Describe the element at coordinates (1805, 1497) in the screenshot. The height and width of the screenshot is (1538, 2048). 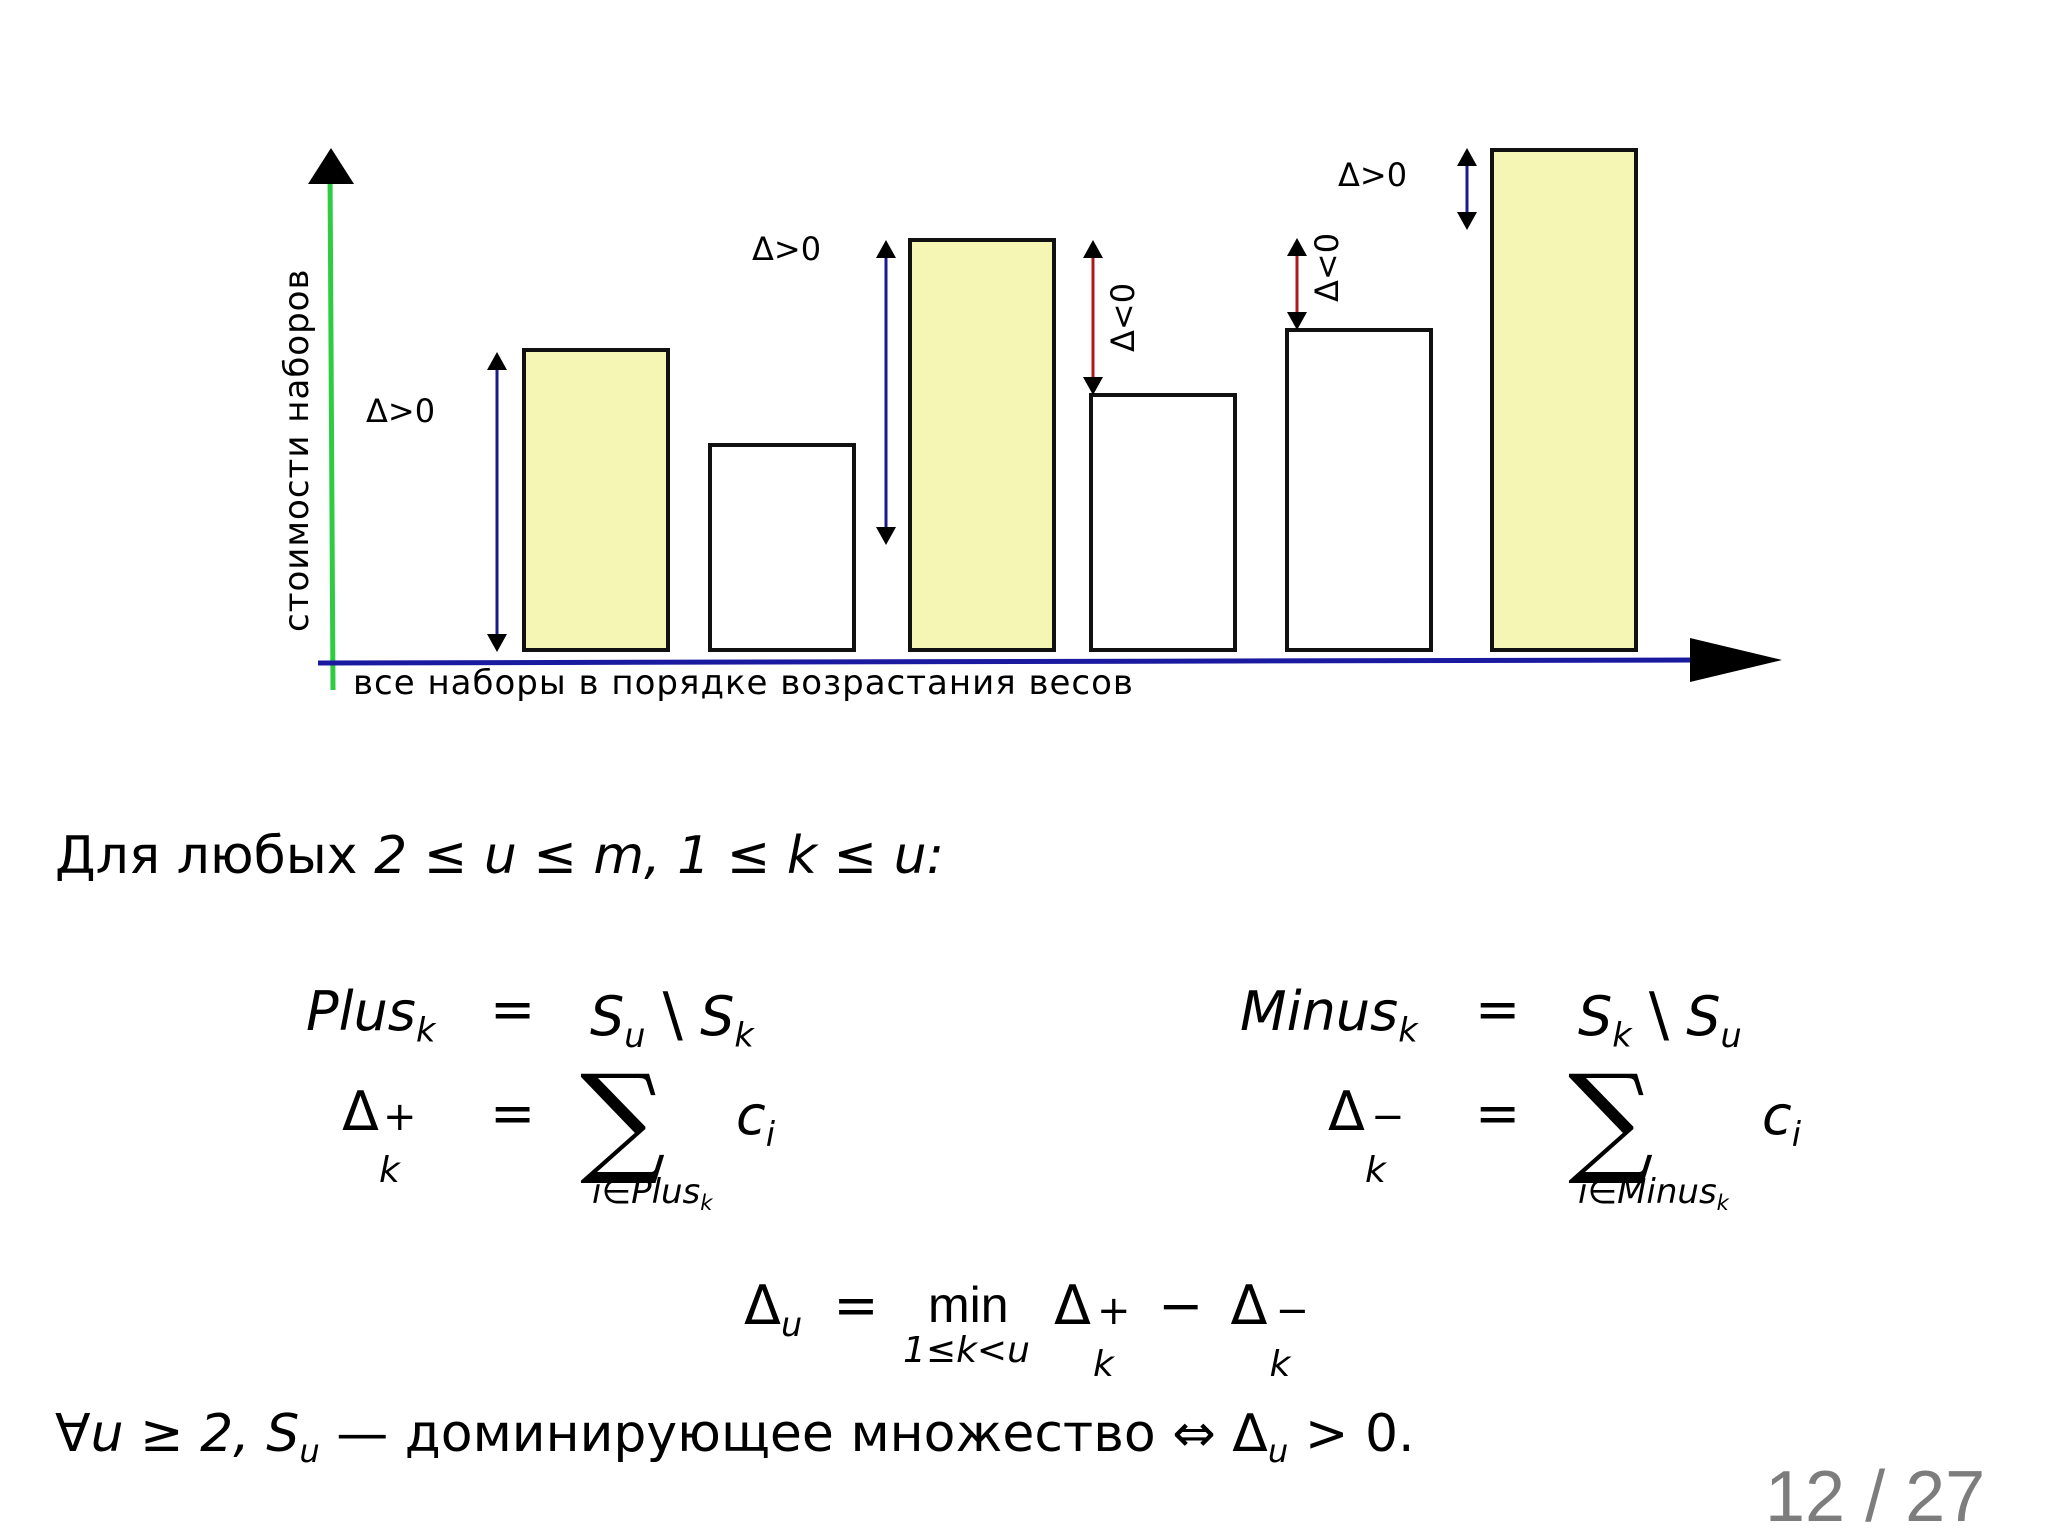
I see `page-current: 12` at that location.